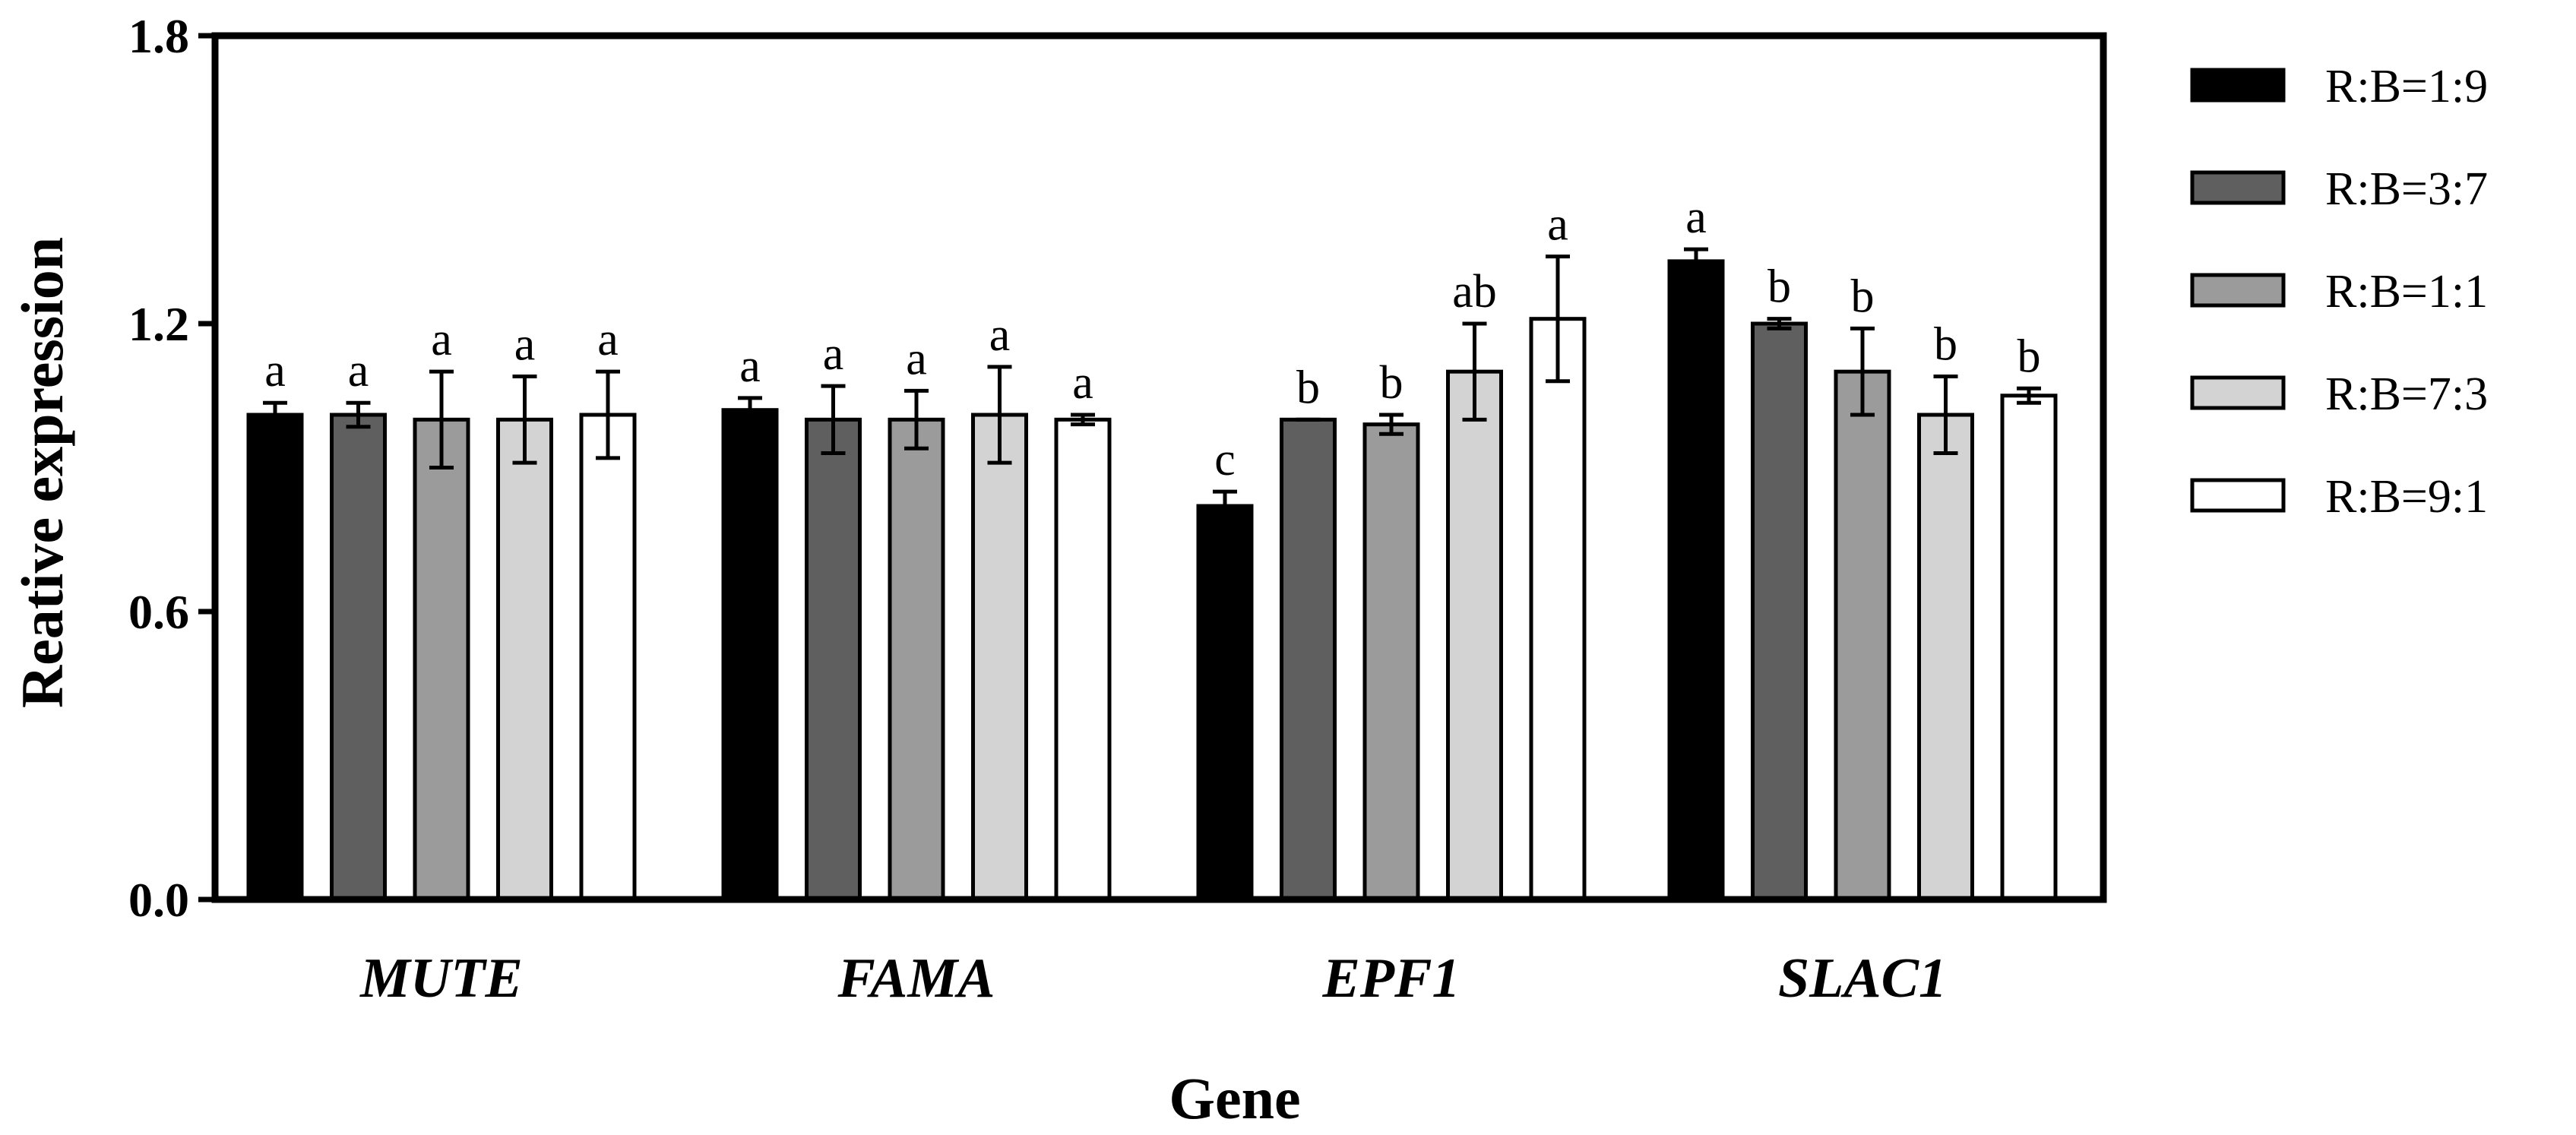 Image resolution: width=2576 pixels, height=1135 pixels. I want to click on legend-label: R:B=7:3, so click(2406, 394).